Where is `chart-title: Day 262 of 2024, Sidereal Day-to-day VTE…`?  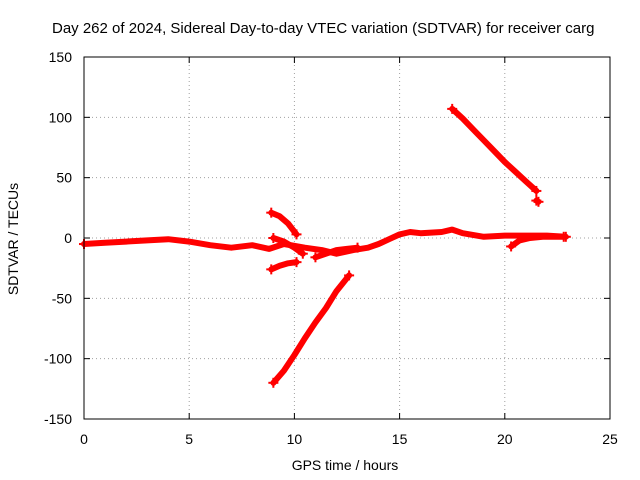
chart-title: Day 262 of 2024, Sidereal Day-to-day VTE… is located at coordinates (323, 28).